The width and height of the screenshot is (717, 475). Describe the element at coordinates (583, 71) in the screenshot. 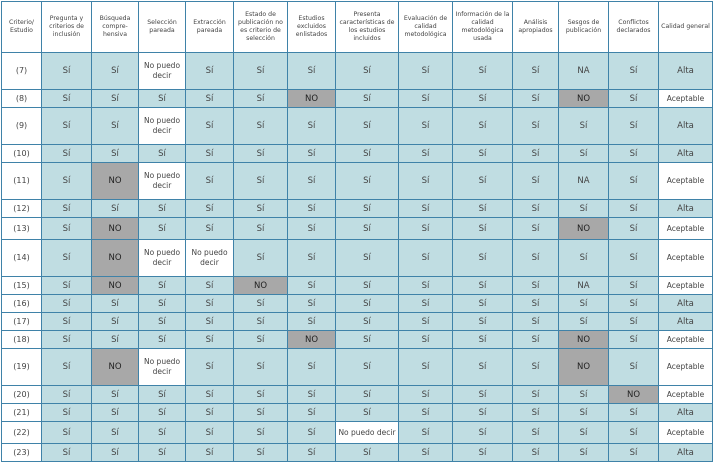

I see `criterion-cell: NA` at that location.